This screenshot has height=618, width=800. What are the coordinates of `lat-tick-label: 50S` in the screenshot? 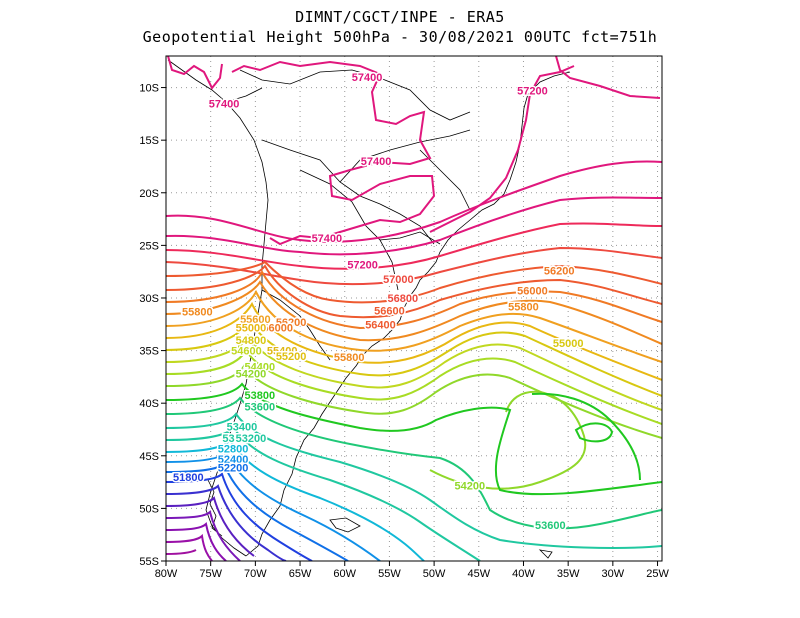 It's located at (149, 509).